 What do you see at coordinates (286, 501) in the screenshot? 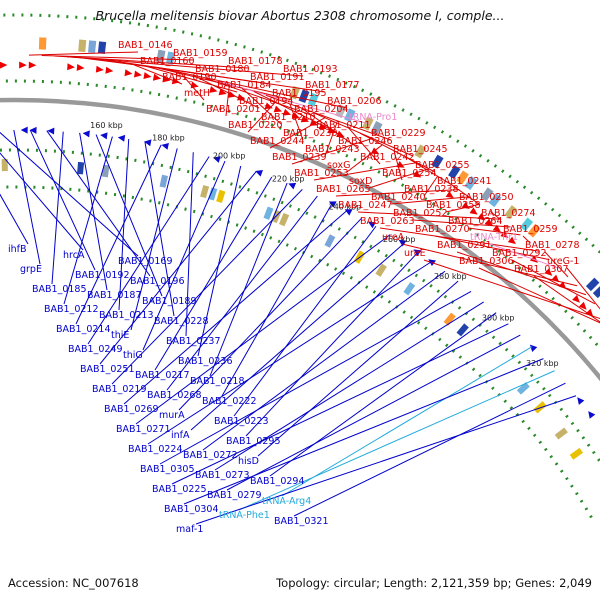
I see `feature-label-trna-arg4: tRNA-Arg4` at bounding box center [286, 501].